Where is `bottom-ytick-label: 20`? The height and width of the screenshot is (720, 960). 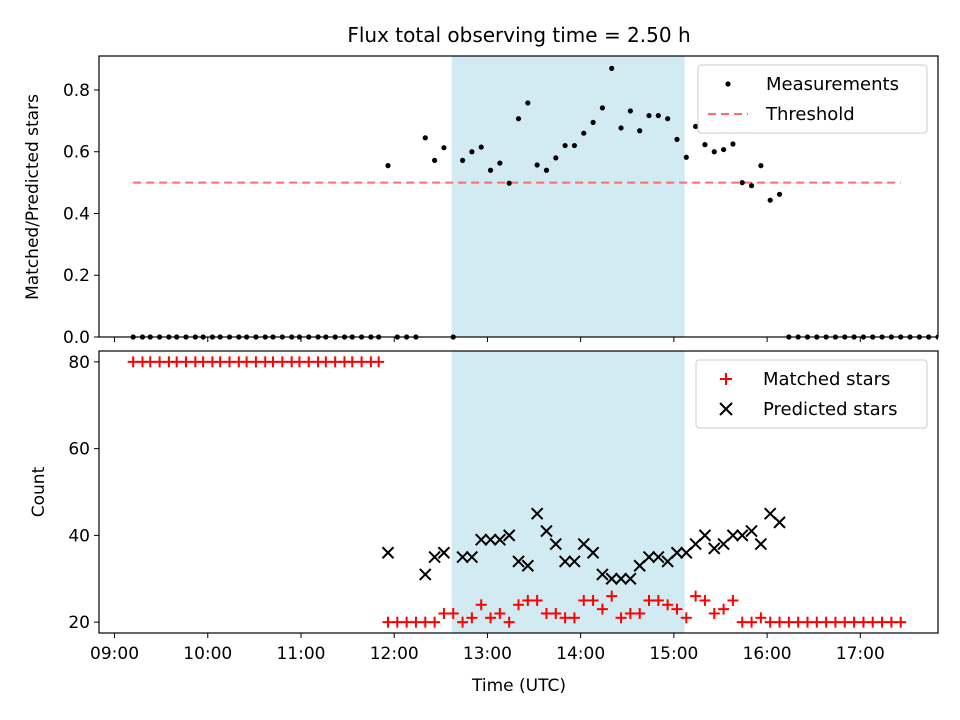 bottom-ytick-label: 20 is located at coordinates (79, 623).